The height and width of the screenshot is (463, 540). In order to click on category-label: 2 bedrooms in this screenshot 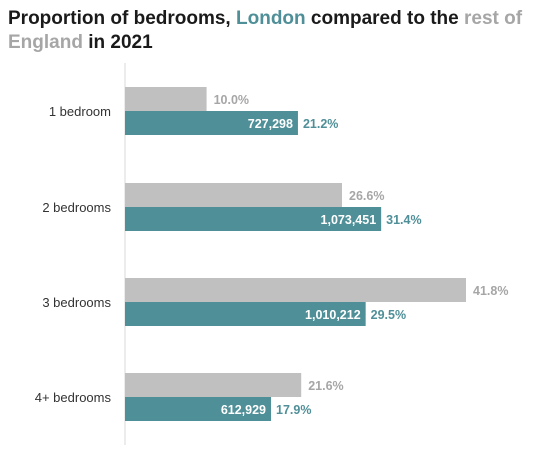, I will do `click(76, 207)`.